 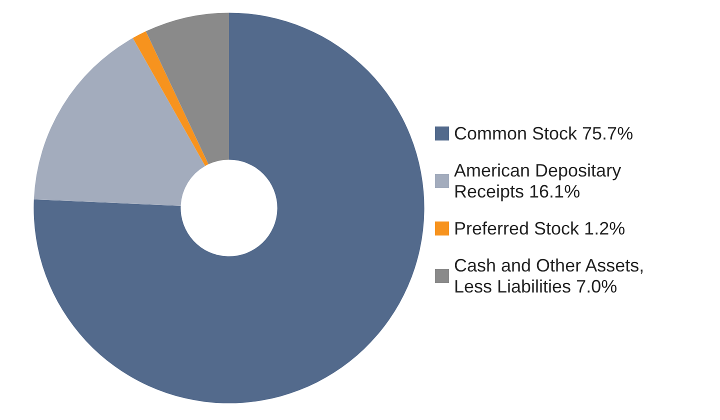 I want to click on legend-label: Common Stock 75.7%, so click(x=544, y=134).